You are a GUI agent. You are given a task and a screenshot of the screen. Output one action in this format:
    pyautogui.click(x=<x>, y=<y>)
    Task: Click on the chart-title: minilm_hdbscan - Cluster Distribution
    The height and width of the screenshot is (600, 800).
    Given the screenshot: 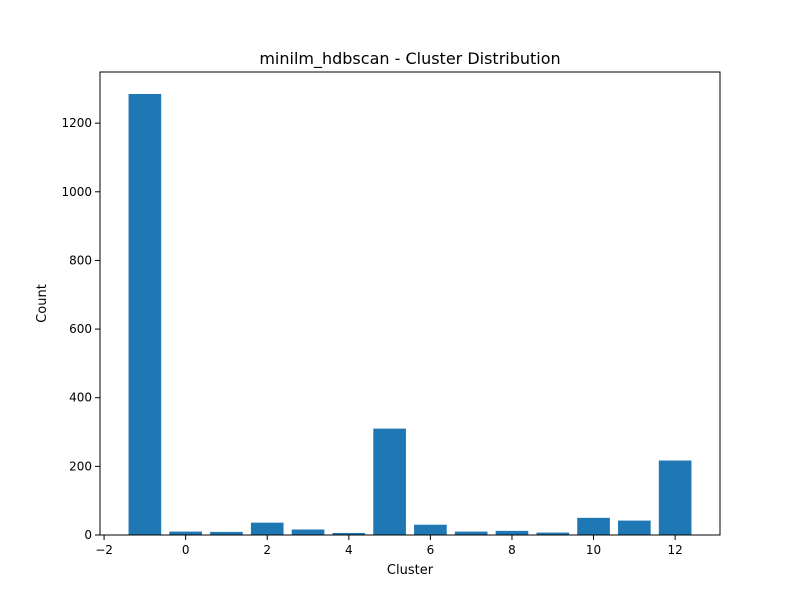 What is the action you would take?
    pyautogui.click(x=409, y=59)
    